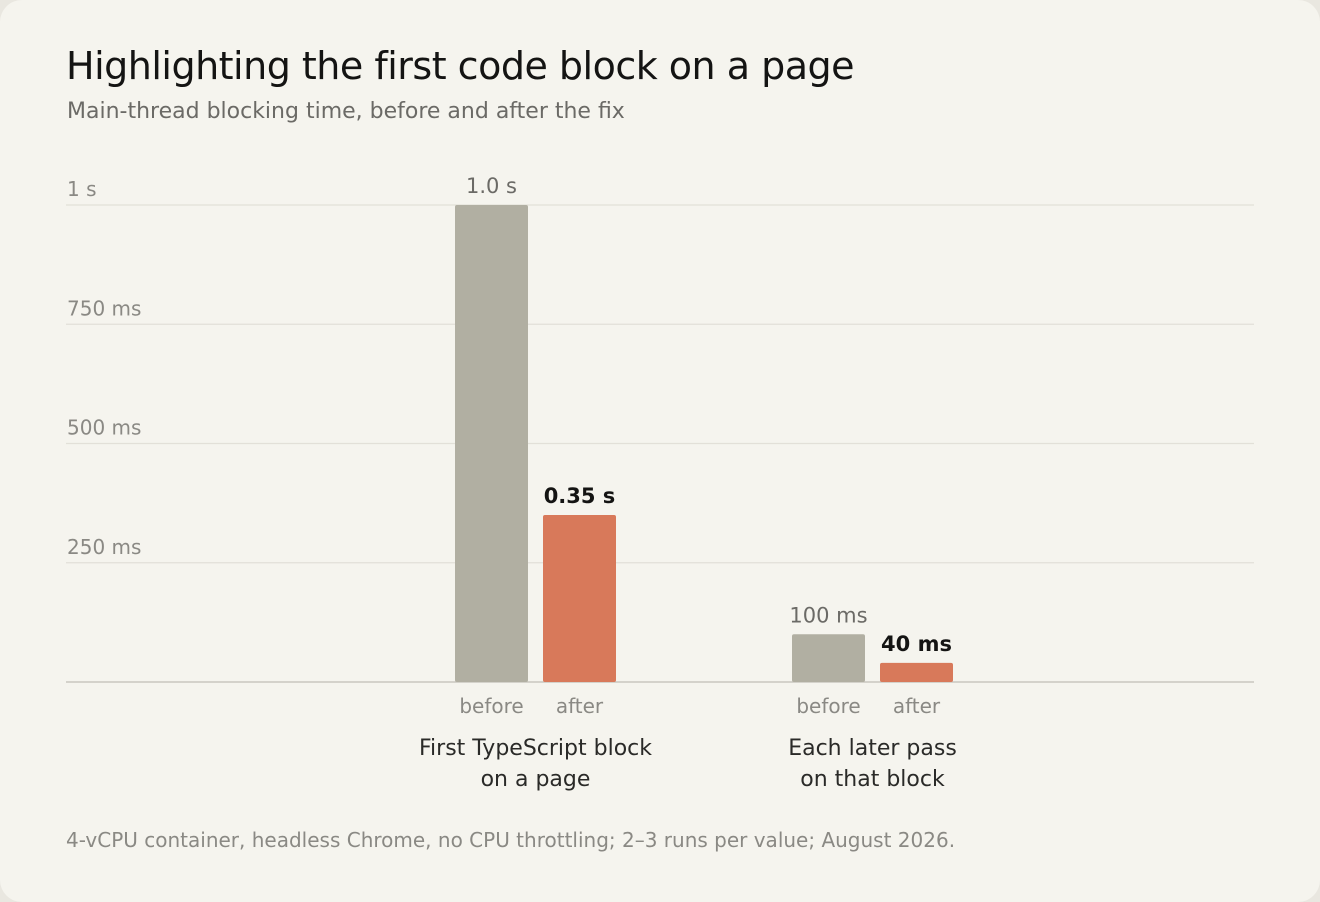 The image size is (1320, 902). I want to click on y-tick-label: 250 ms, so click(104, 547).